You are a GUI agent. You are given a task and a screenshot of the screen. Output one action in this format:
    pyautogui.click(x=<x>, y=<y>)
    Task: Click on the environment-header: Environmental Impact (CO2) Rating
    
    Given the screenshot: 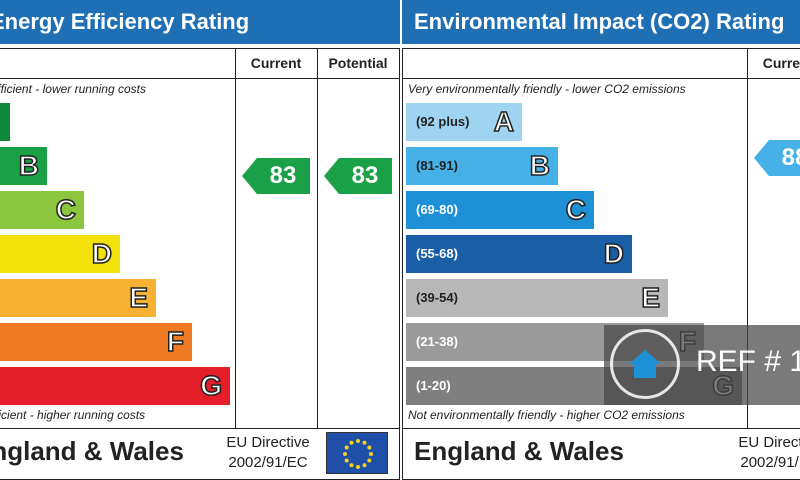 What is the action you would take?
    pyautogui.click(x=601, y=22)
    